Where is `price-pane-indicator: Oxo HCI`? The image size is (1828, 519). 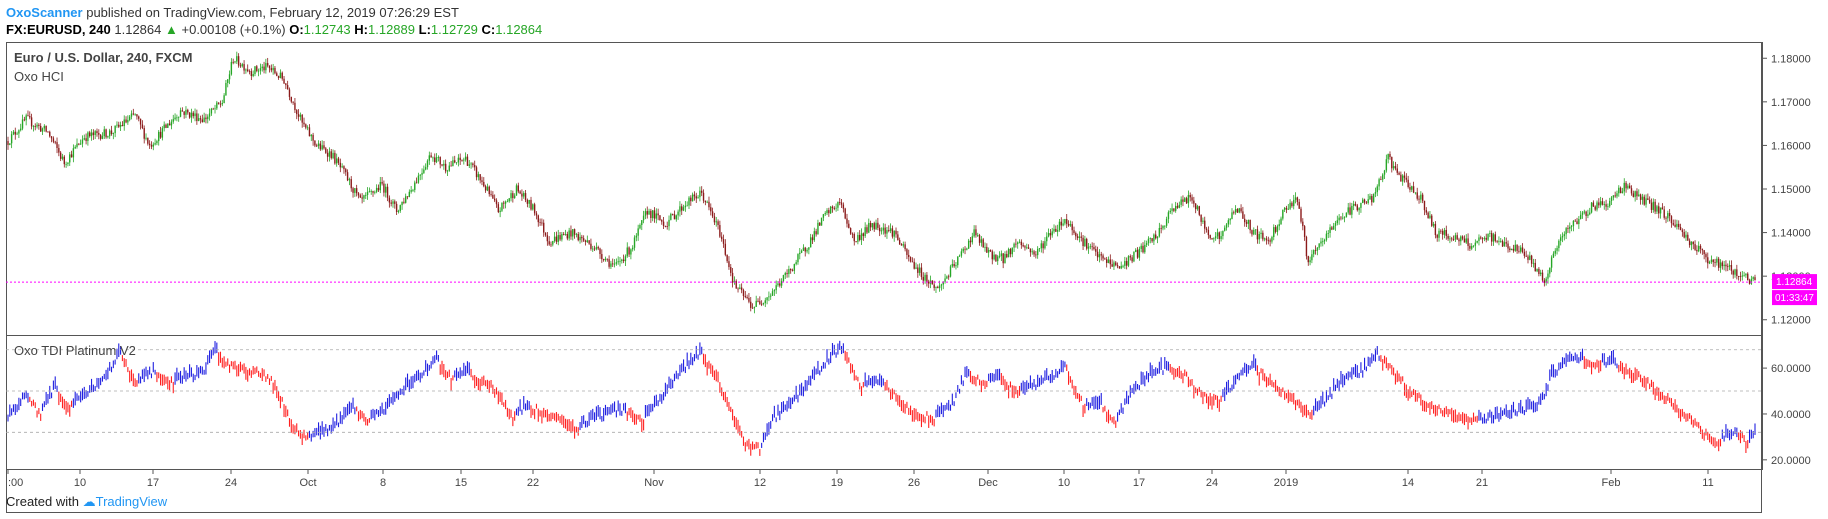
price-pane-indicator: Oxo HCI is located at coordinates (39, 76).